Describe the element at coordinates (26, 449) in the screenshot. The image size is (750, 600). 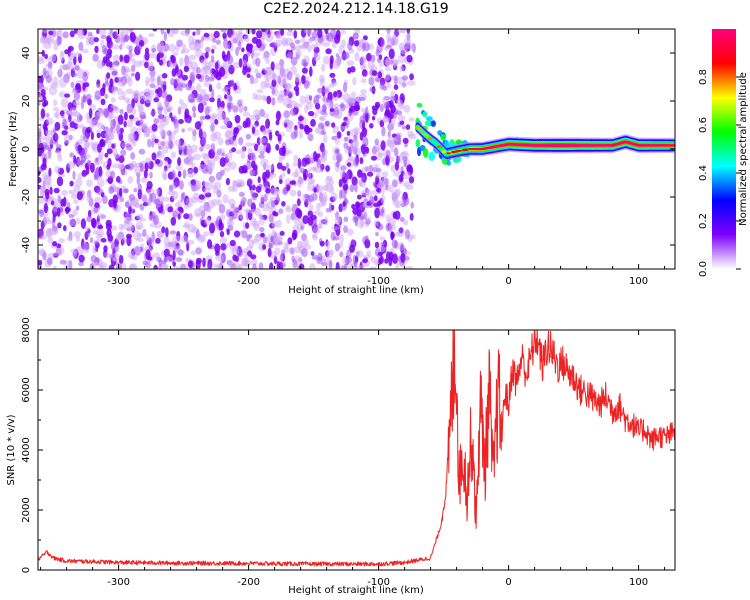
I see `snr-y-tick-label: 4000` at that location.